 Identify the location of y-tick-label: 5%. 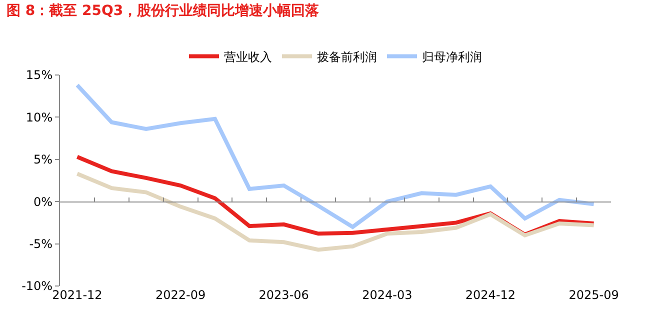
(43, 159).